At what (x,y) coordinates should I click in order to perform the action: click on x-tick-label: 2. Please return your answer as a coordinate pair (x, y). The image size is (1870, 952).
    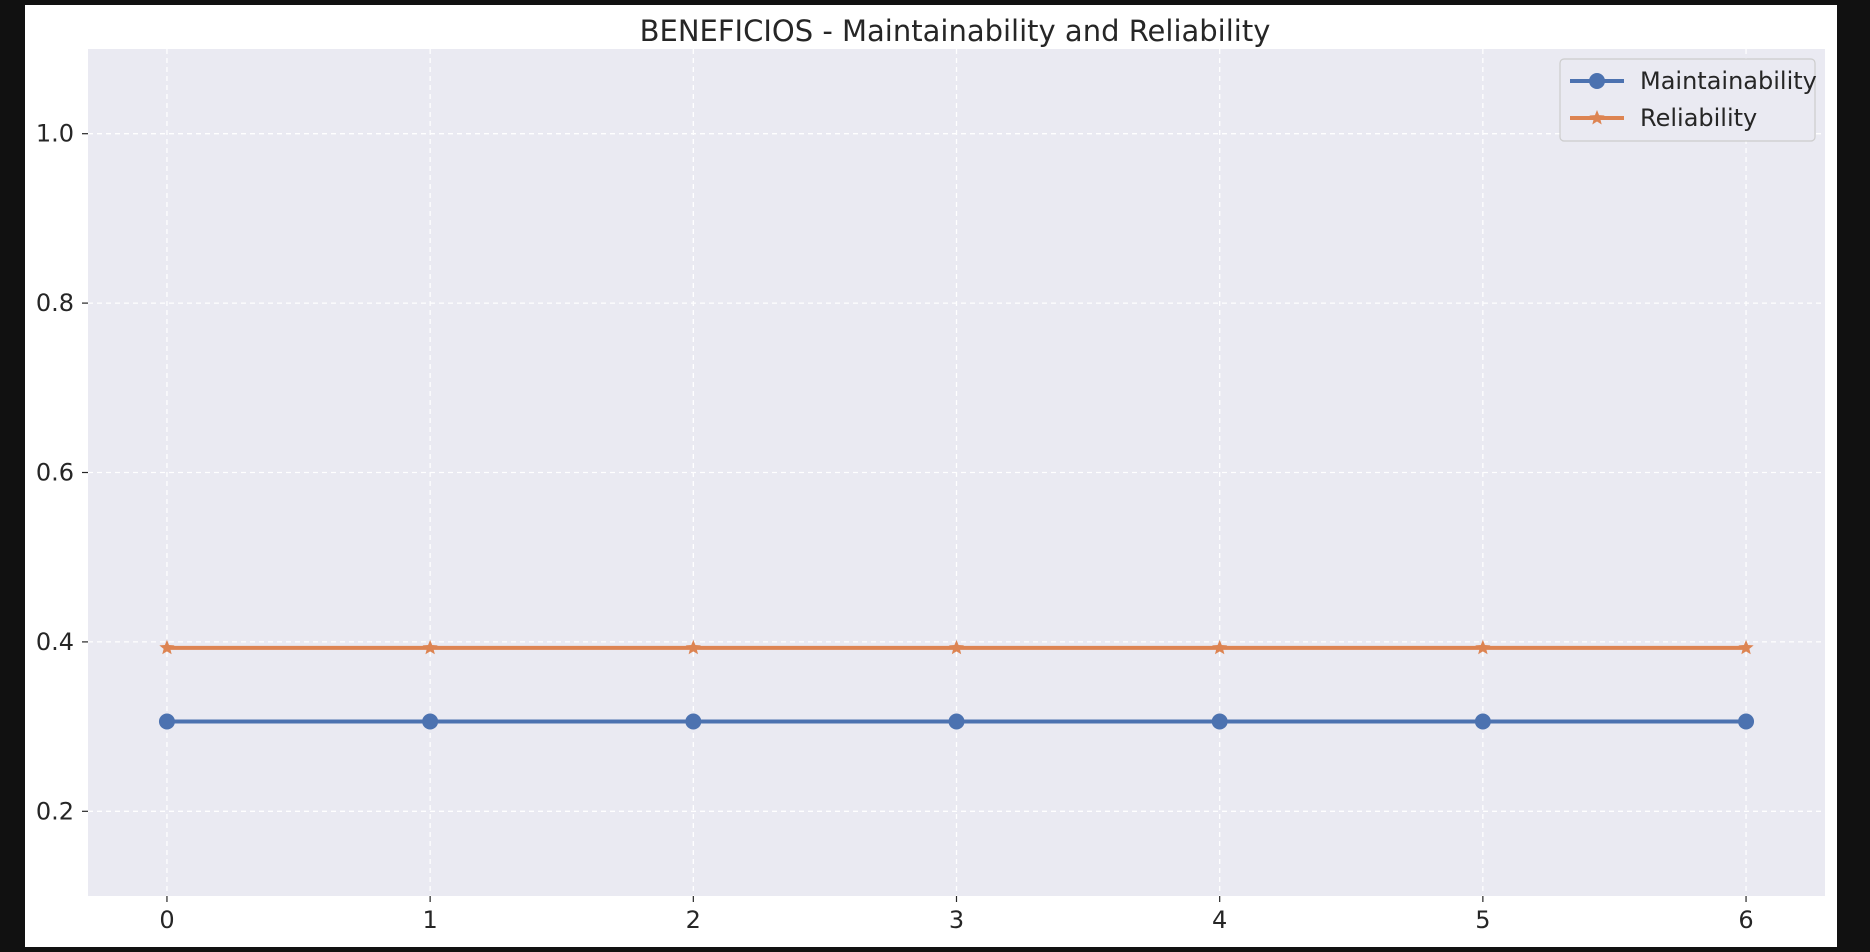
    Looking at the image, I should click on (693, 920).